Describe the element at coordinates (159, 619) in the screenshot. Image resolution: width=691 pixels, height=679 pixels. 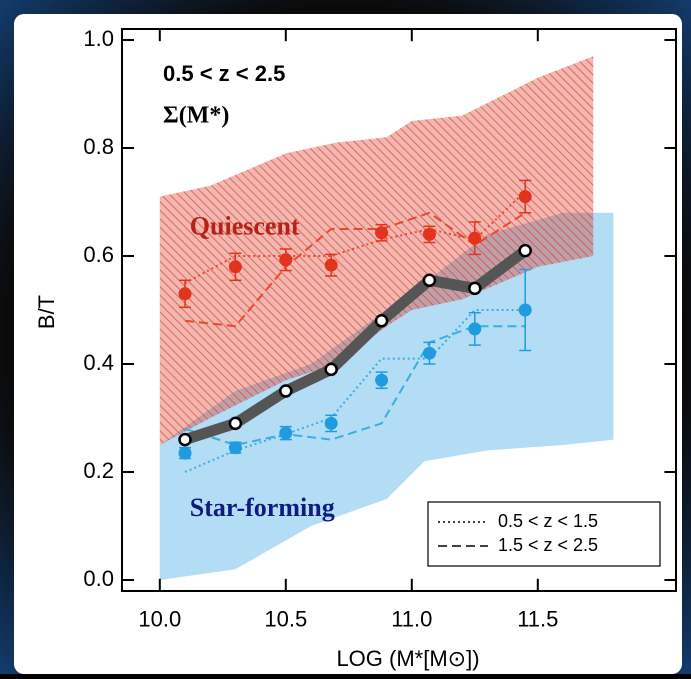
I see `x-tick-label: 10.0` at that location.